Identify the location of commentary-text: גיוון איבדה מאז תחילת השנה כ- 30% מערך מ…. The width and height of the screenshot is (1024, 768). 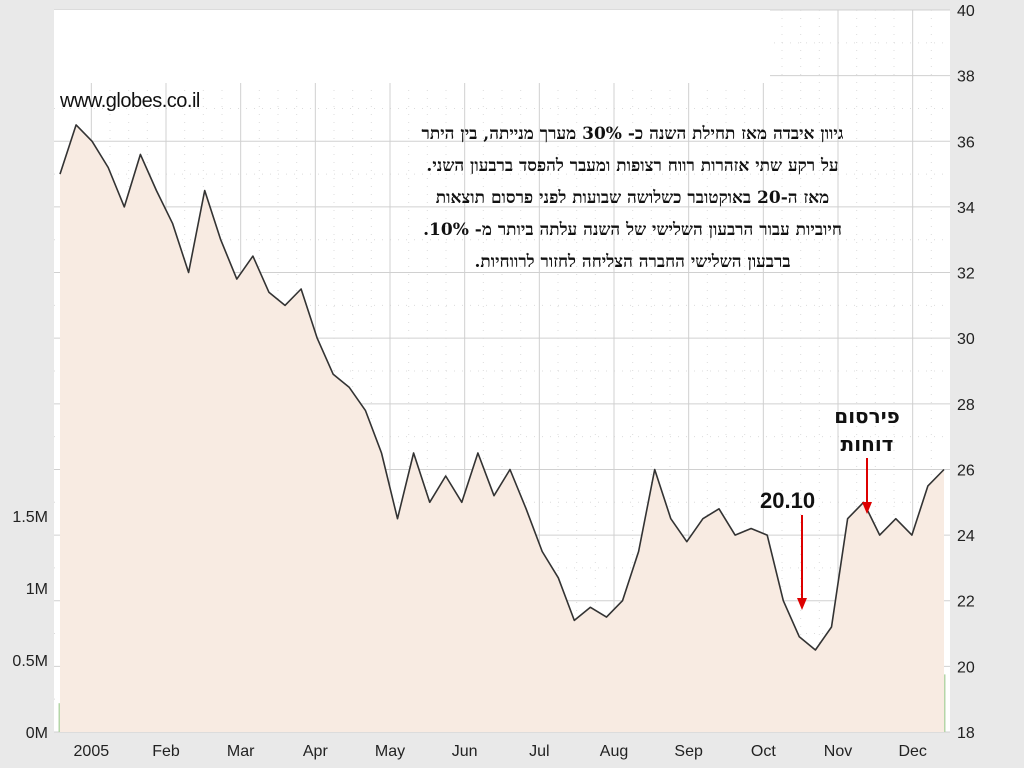
(632, 198).